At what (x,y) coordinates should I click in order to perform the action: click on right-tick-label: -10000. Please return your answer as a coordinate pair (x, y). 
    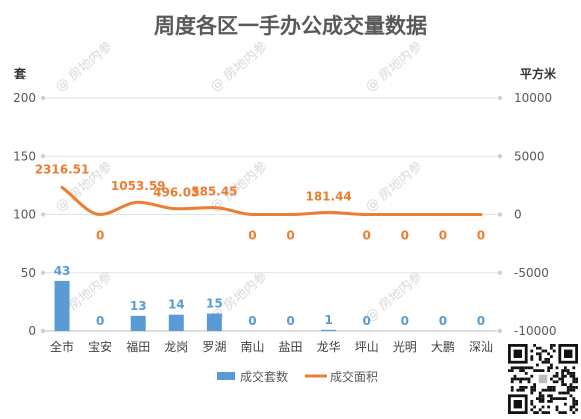
    Looking at the image, I should click on (535, 331).